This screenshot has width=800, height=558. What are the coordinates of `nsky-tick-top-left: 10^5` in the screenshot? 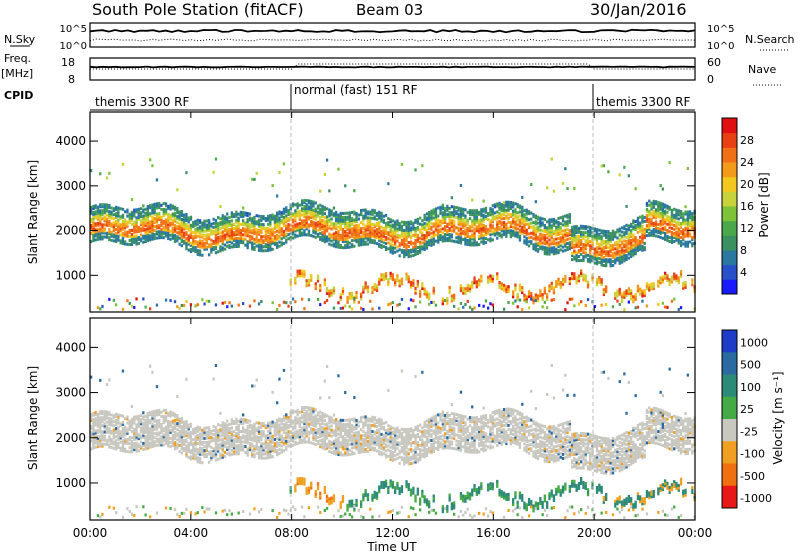 It's located at (73, 29).